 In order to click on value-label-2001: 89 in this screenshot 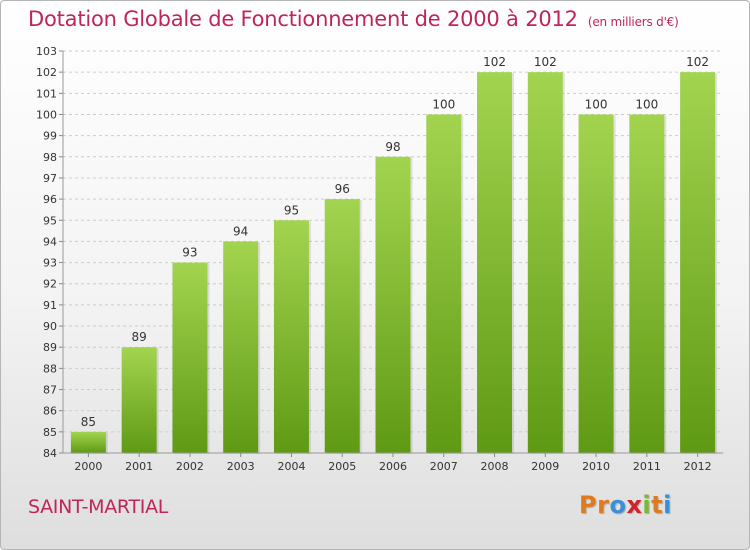, I will do `click(139, 337)`.